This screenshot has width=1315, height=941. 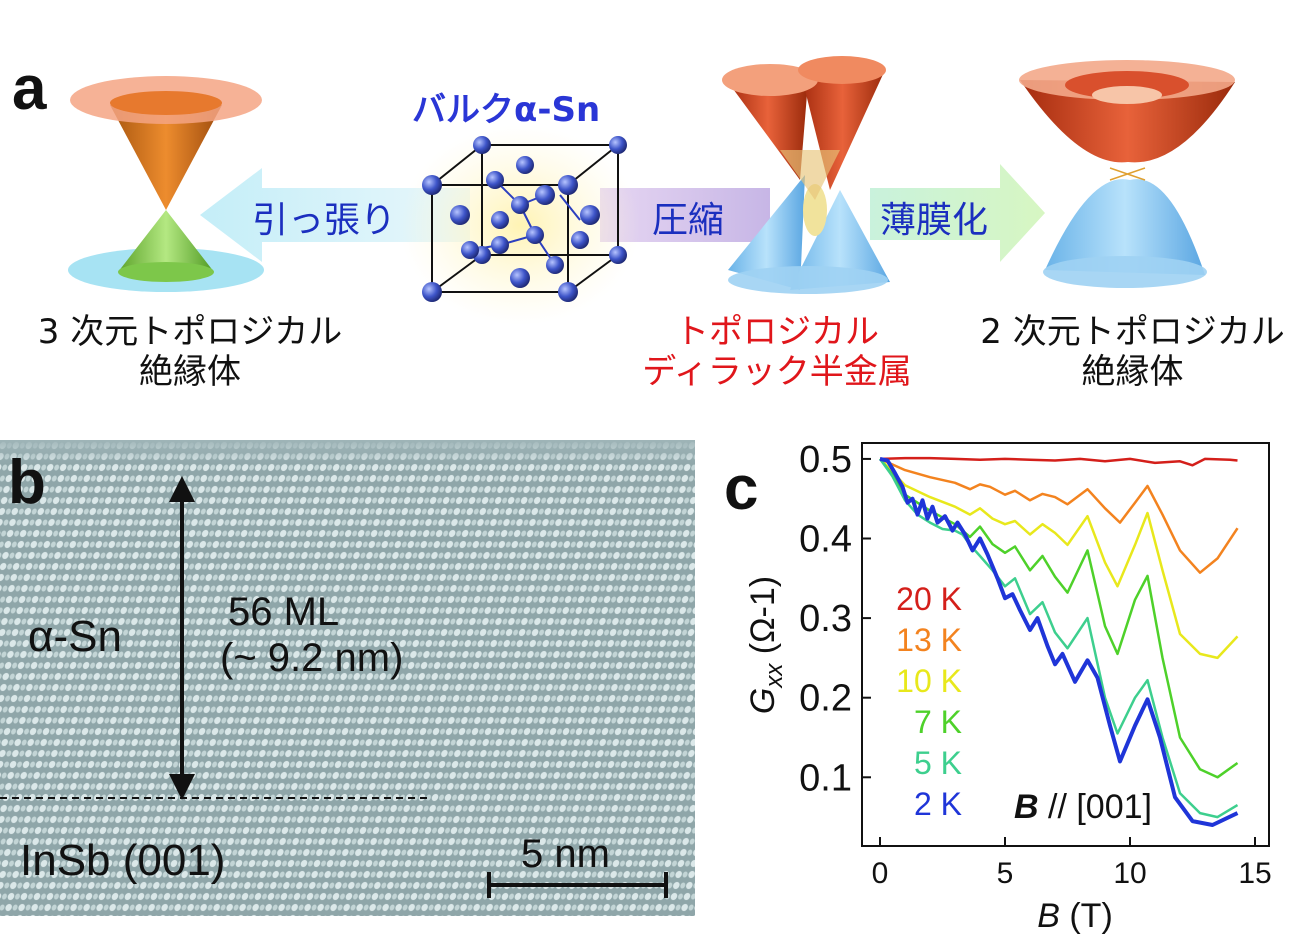 I want to click on dirac-cone-semimetal, so click(x=806, y=175).